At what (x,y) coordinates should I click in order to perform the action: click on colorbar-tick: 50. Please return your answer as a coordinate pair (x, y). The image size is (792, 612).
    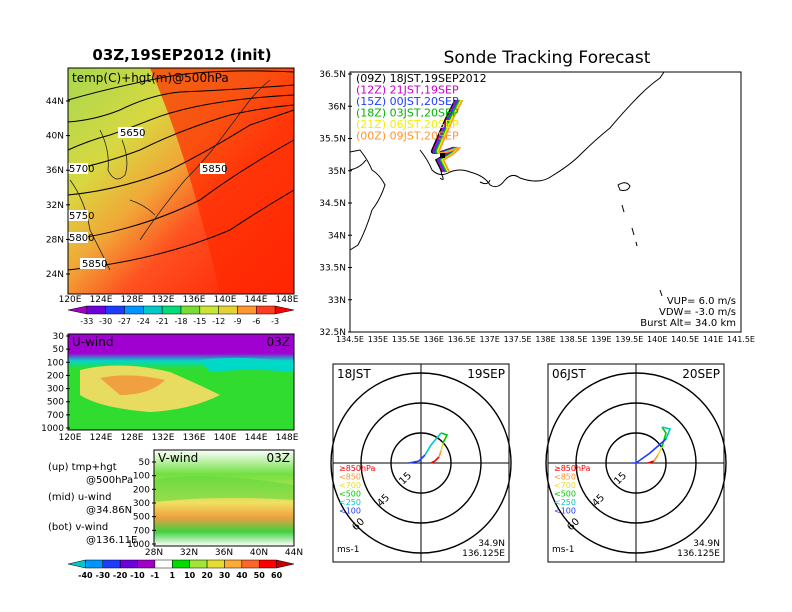
    Looking at the image, I should click on (260, 575).